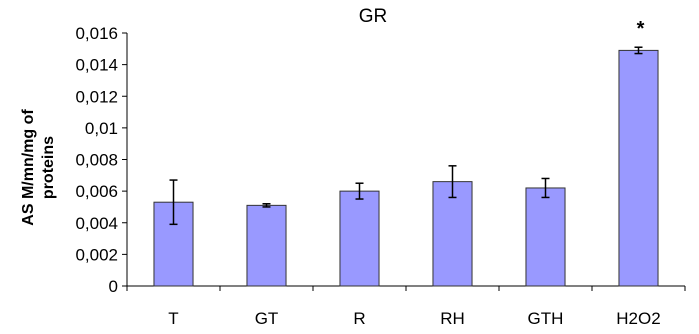 This screenshot has height=334, width=699. I want to click on x-tick-label: H2O2, so click(638, 318).